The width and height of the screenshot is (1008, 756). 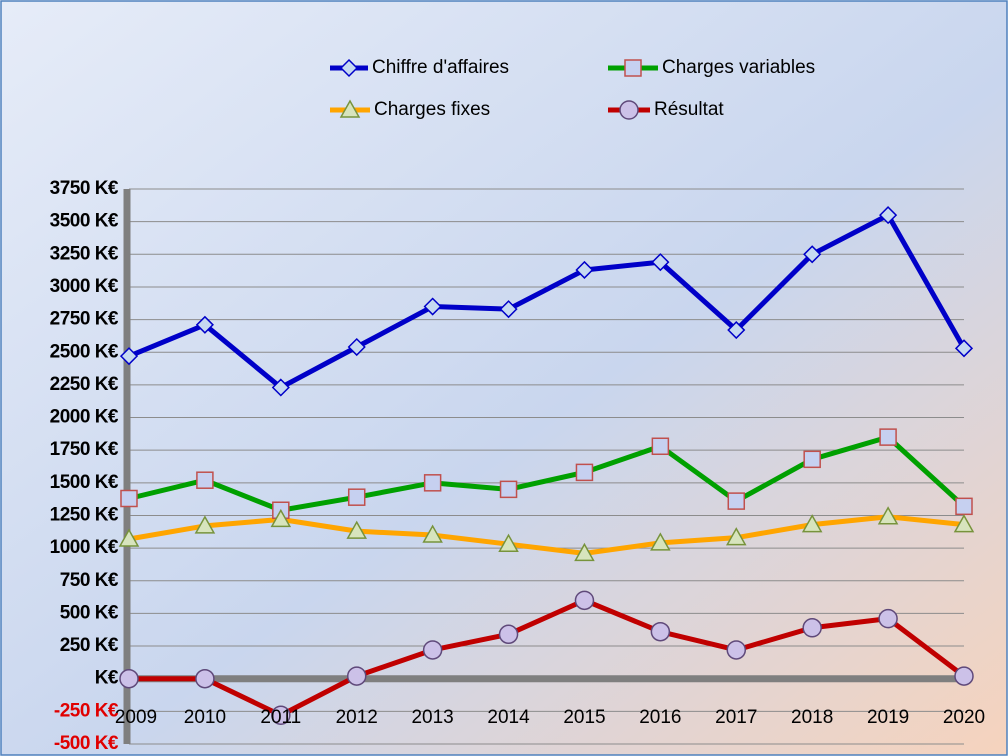 I want to click on legend-label: Charges fixes, so click(x=432, y=109).